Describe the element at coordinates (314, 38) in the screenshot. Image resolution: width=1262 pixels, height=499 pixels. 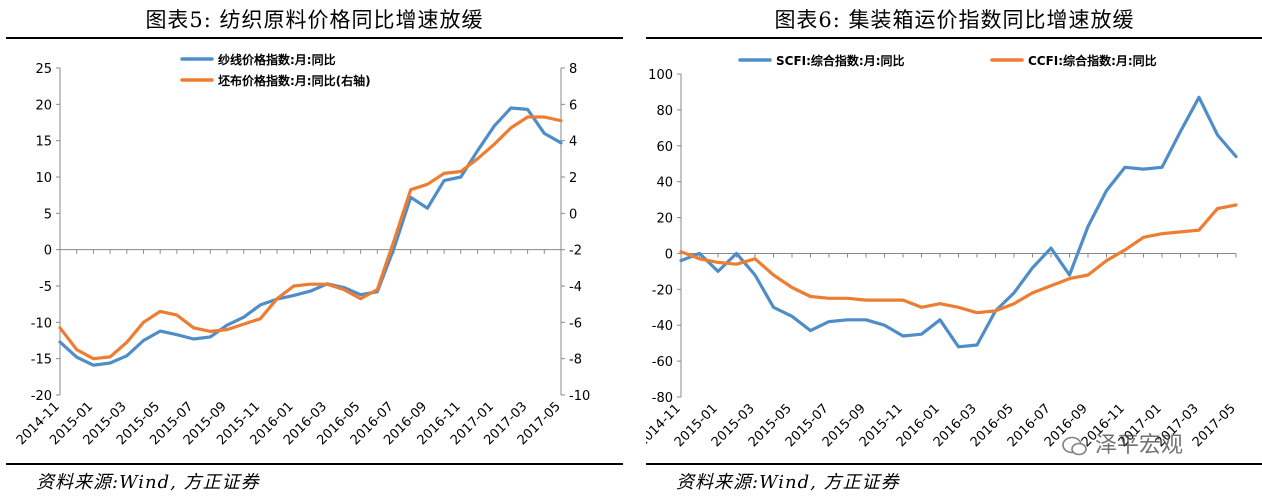
I see `left-title-rule` at that location.